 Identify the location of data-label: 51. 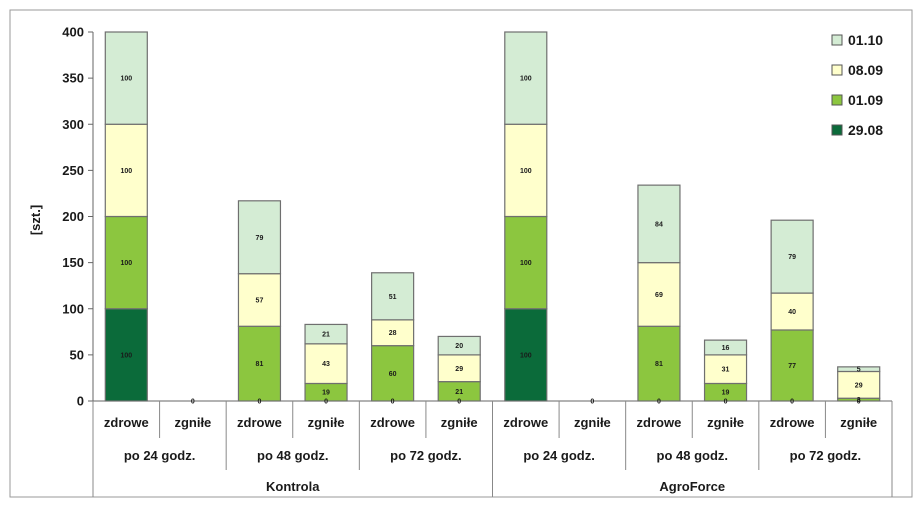
(393, 297).